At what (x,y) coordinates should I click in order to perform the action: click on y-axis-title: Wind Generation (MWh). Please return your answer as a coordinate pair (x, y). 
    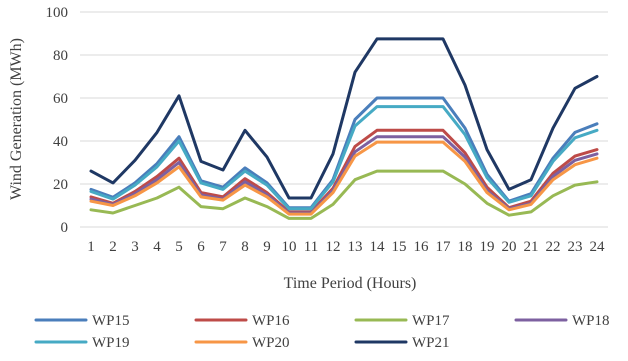
    Looking at the image, I should click on (16, 119).